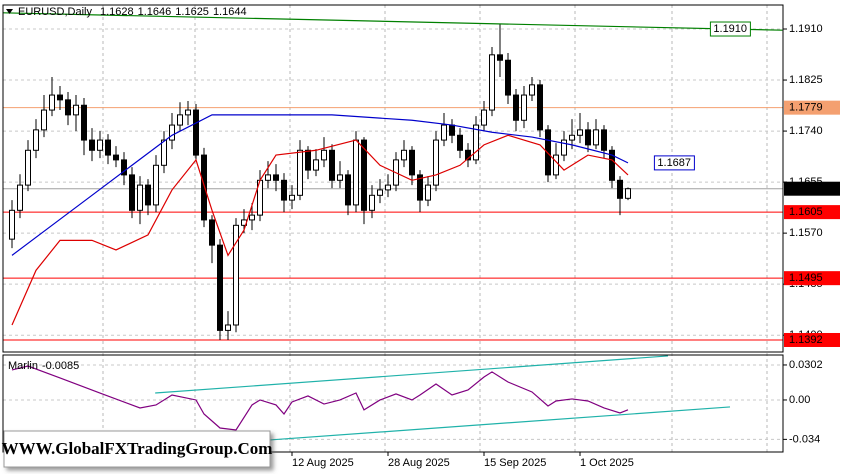  What do you see at coordinates (806, 233) in the screenshot?
I see `y-tick-label: 1.1570` at bounding box center [806, 233].